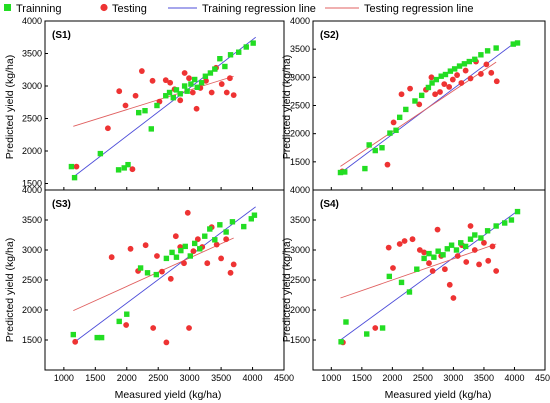 The height and width of the screenshot is (403, 550). I want to click on panel-4-y-tick-label: 3500, so click(300, 220).